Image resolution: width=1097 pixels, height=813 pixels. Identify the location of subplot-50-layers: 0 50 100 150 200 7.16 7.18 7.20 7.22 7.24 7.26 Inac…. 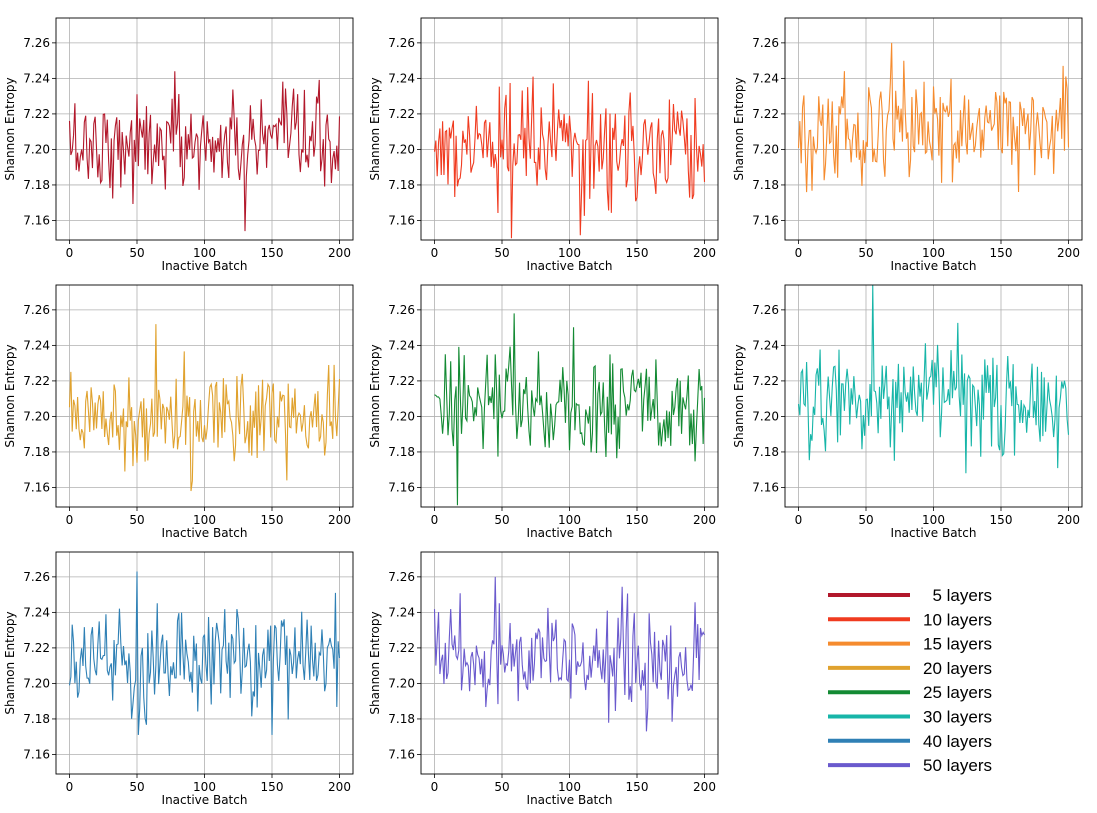
(543, 679).